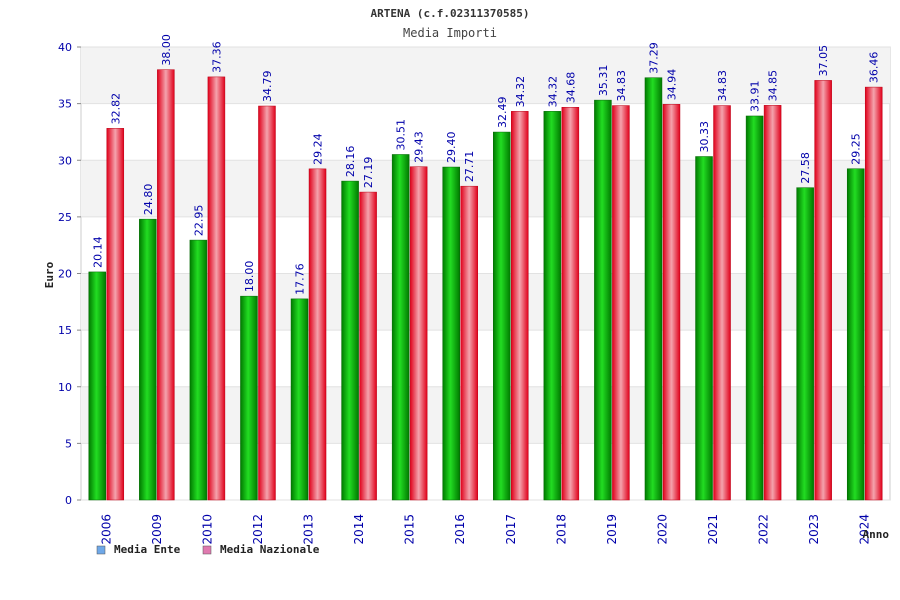 This screenshot has height=600, width=900. I want to click on x-tick-label: 2024, so click(865, 529).